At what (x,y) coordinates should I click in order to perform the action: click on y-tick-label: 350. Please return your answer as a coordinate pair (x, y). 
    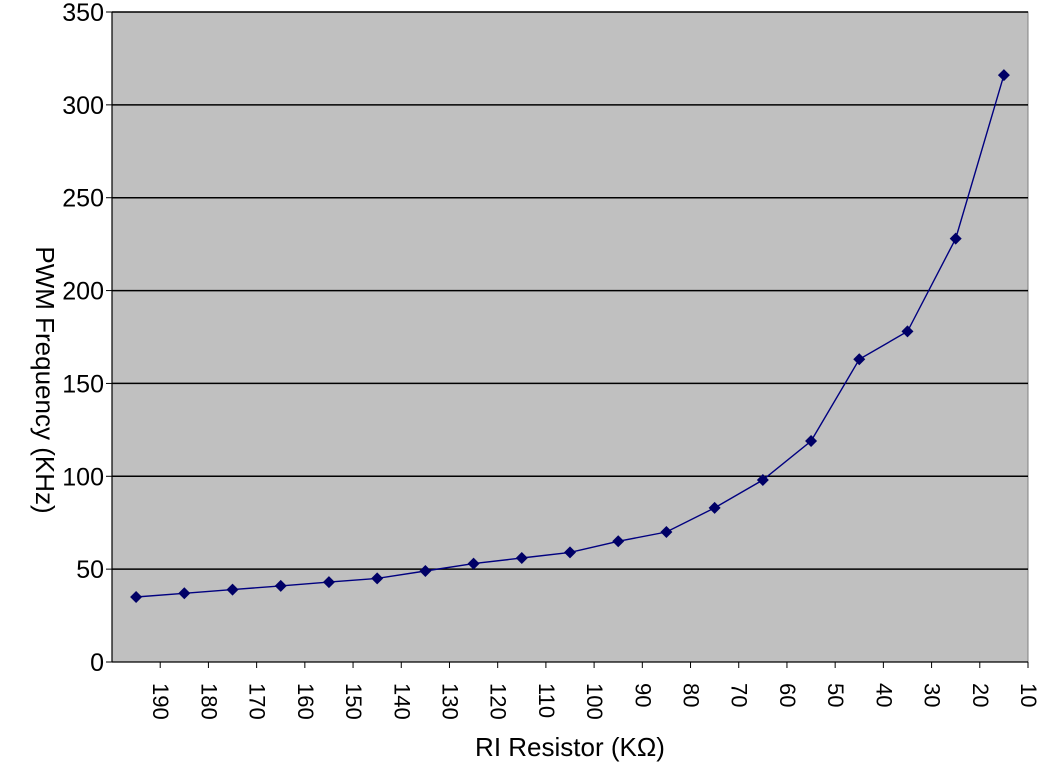
    Looking at the image, I should click on (83, 13).